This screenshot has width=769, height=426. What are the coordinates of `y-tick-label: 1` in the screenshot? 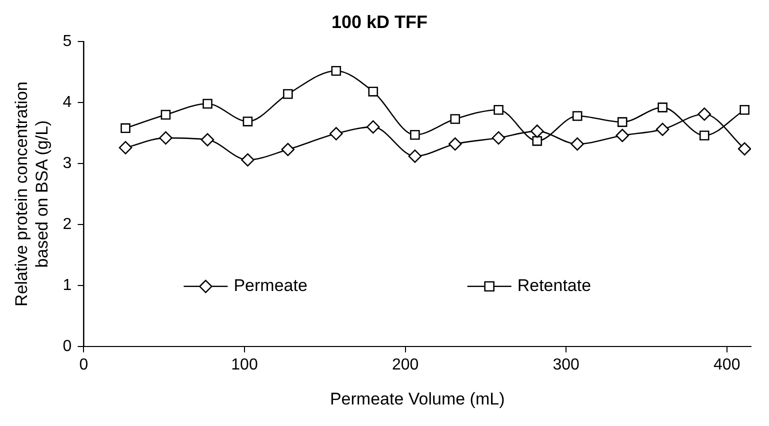 It's located at (67, 285).